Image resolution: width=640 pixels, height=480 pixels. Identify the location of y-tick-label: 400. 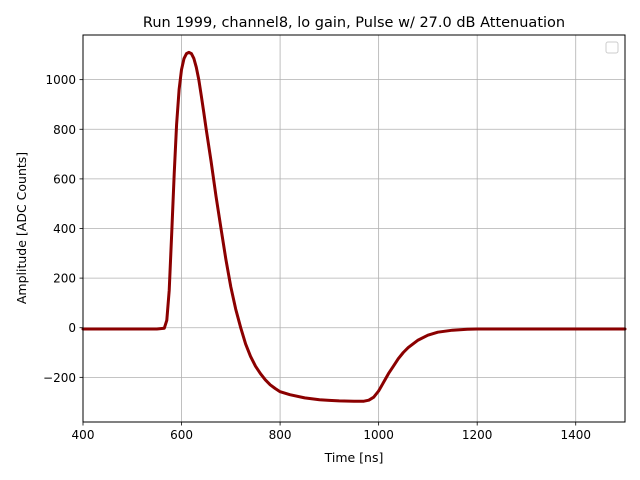
(64, 229).